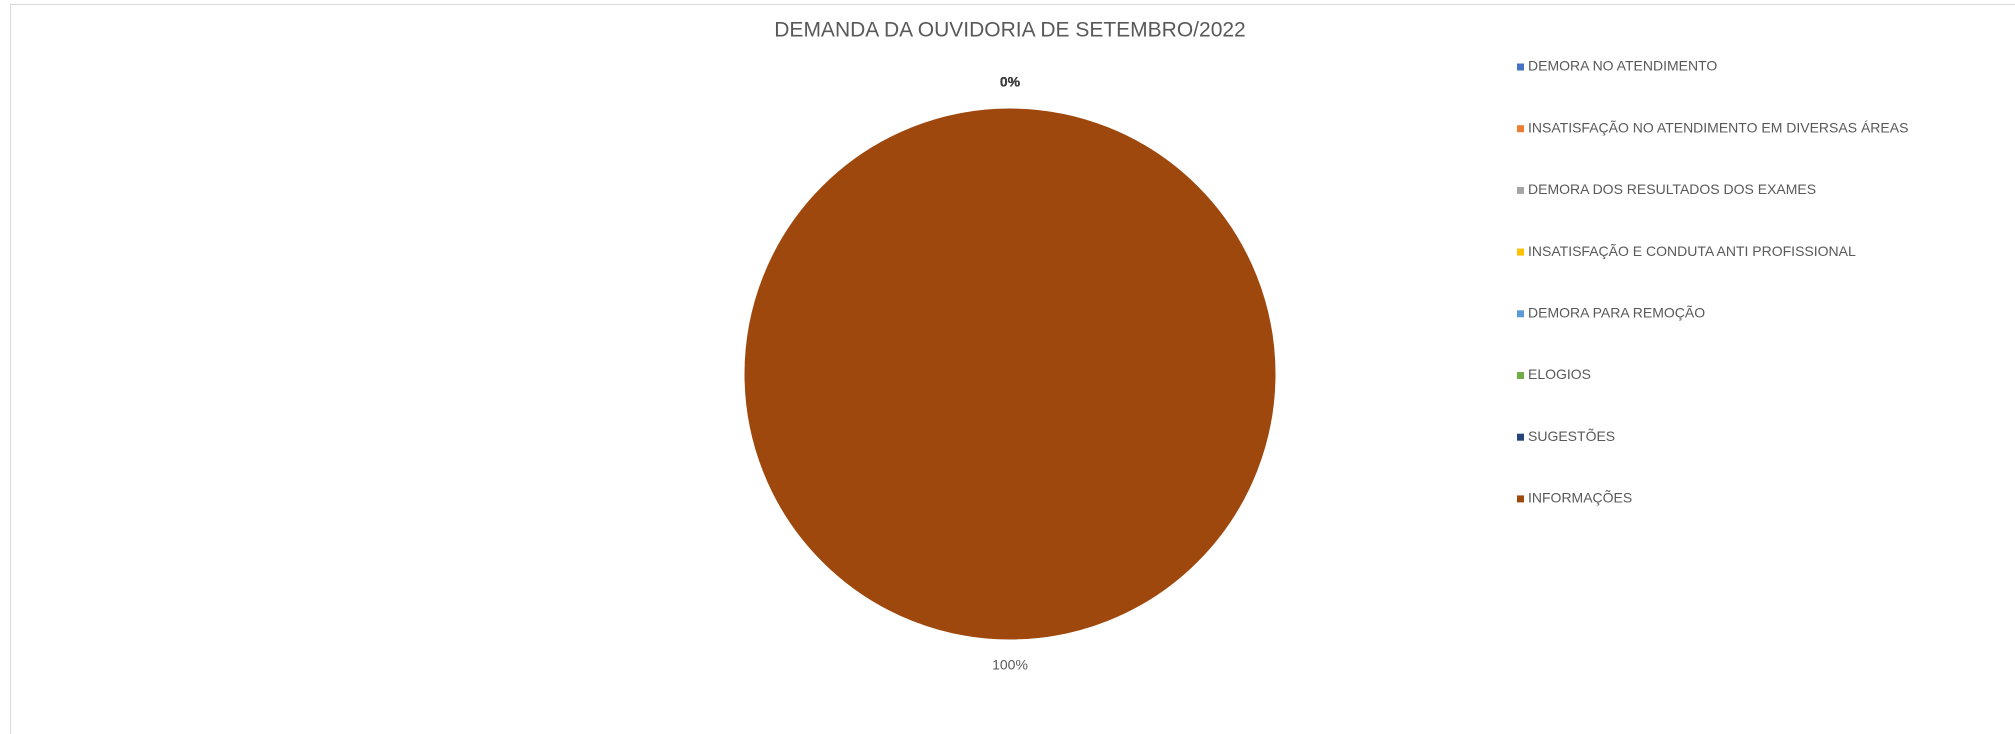 The width and height of the screenshot is (2015, 734). I want to click on legend-label: INSATISFAÇÃO E CONDUTA ANTI PROFISSIONAL, so click(1692, 251).